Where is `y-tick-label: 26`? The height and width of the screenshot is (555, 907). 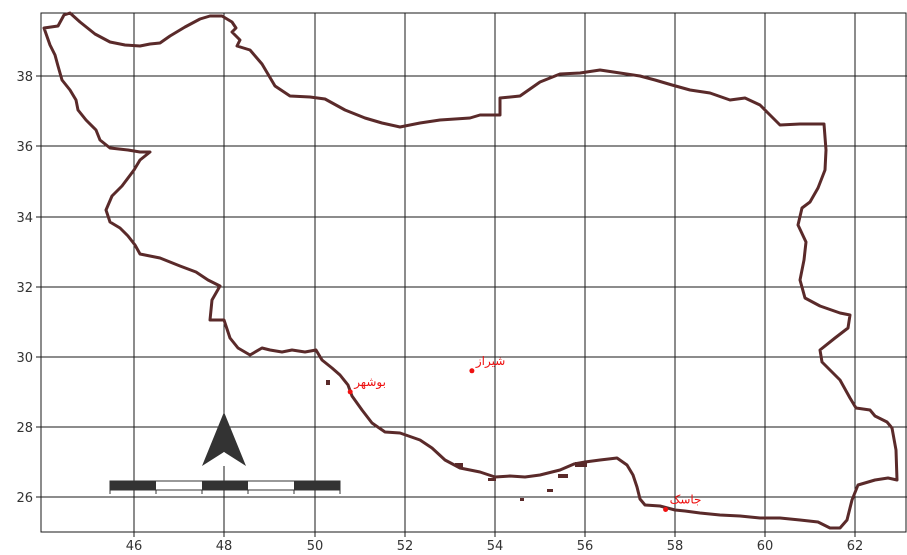 y-tick-label: 26 is located at coordinates (24, 498).